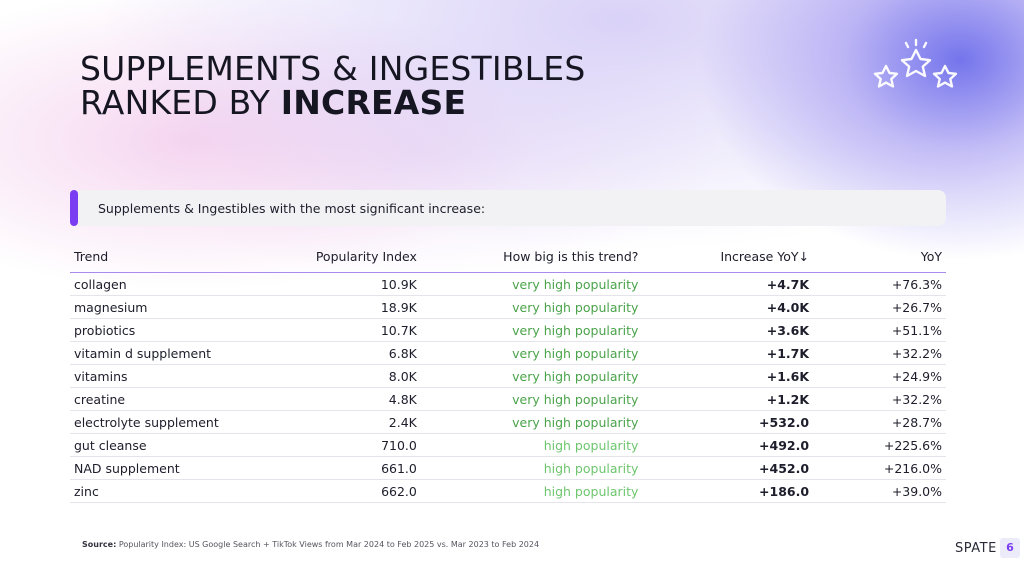  What do you see at coordinates (340, 256) in the screenshot?
I see `header-popularity-index: Popularity Index` at bounding box center [340, 256].